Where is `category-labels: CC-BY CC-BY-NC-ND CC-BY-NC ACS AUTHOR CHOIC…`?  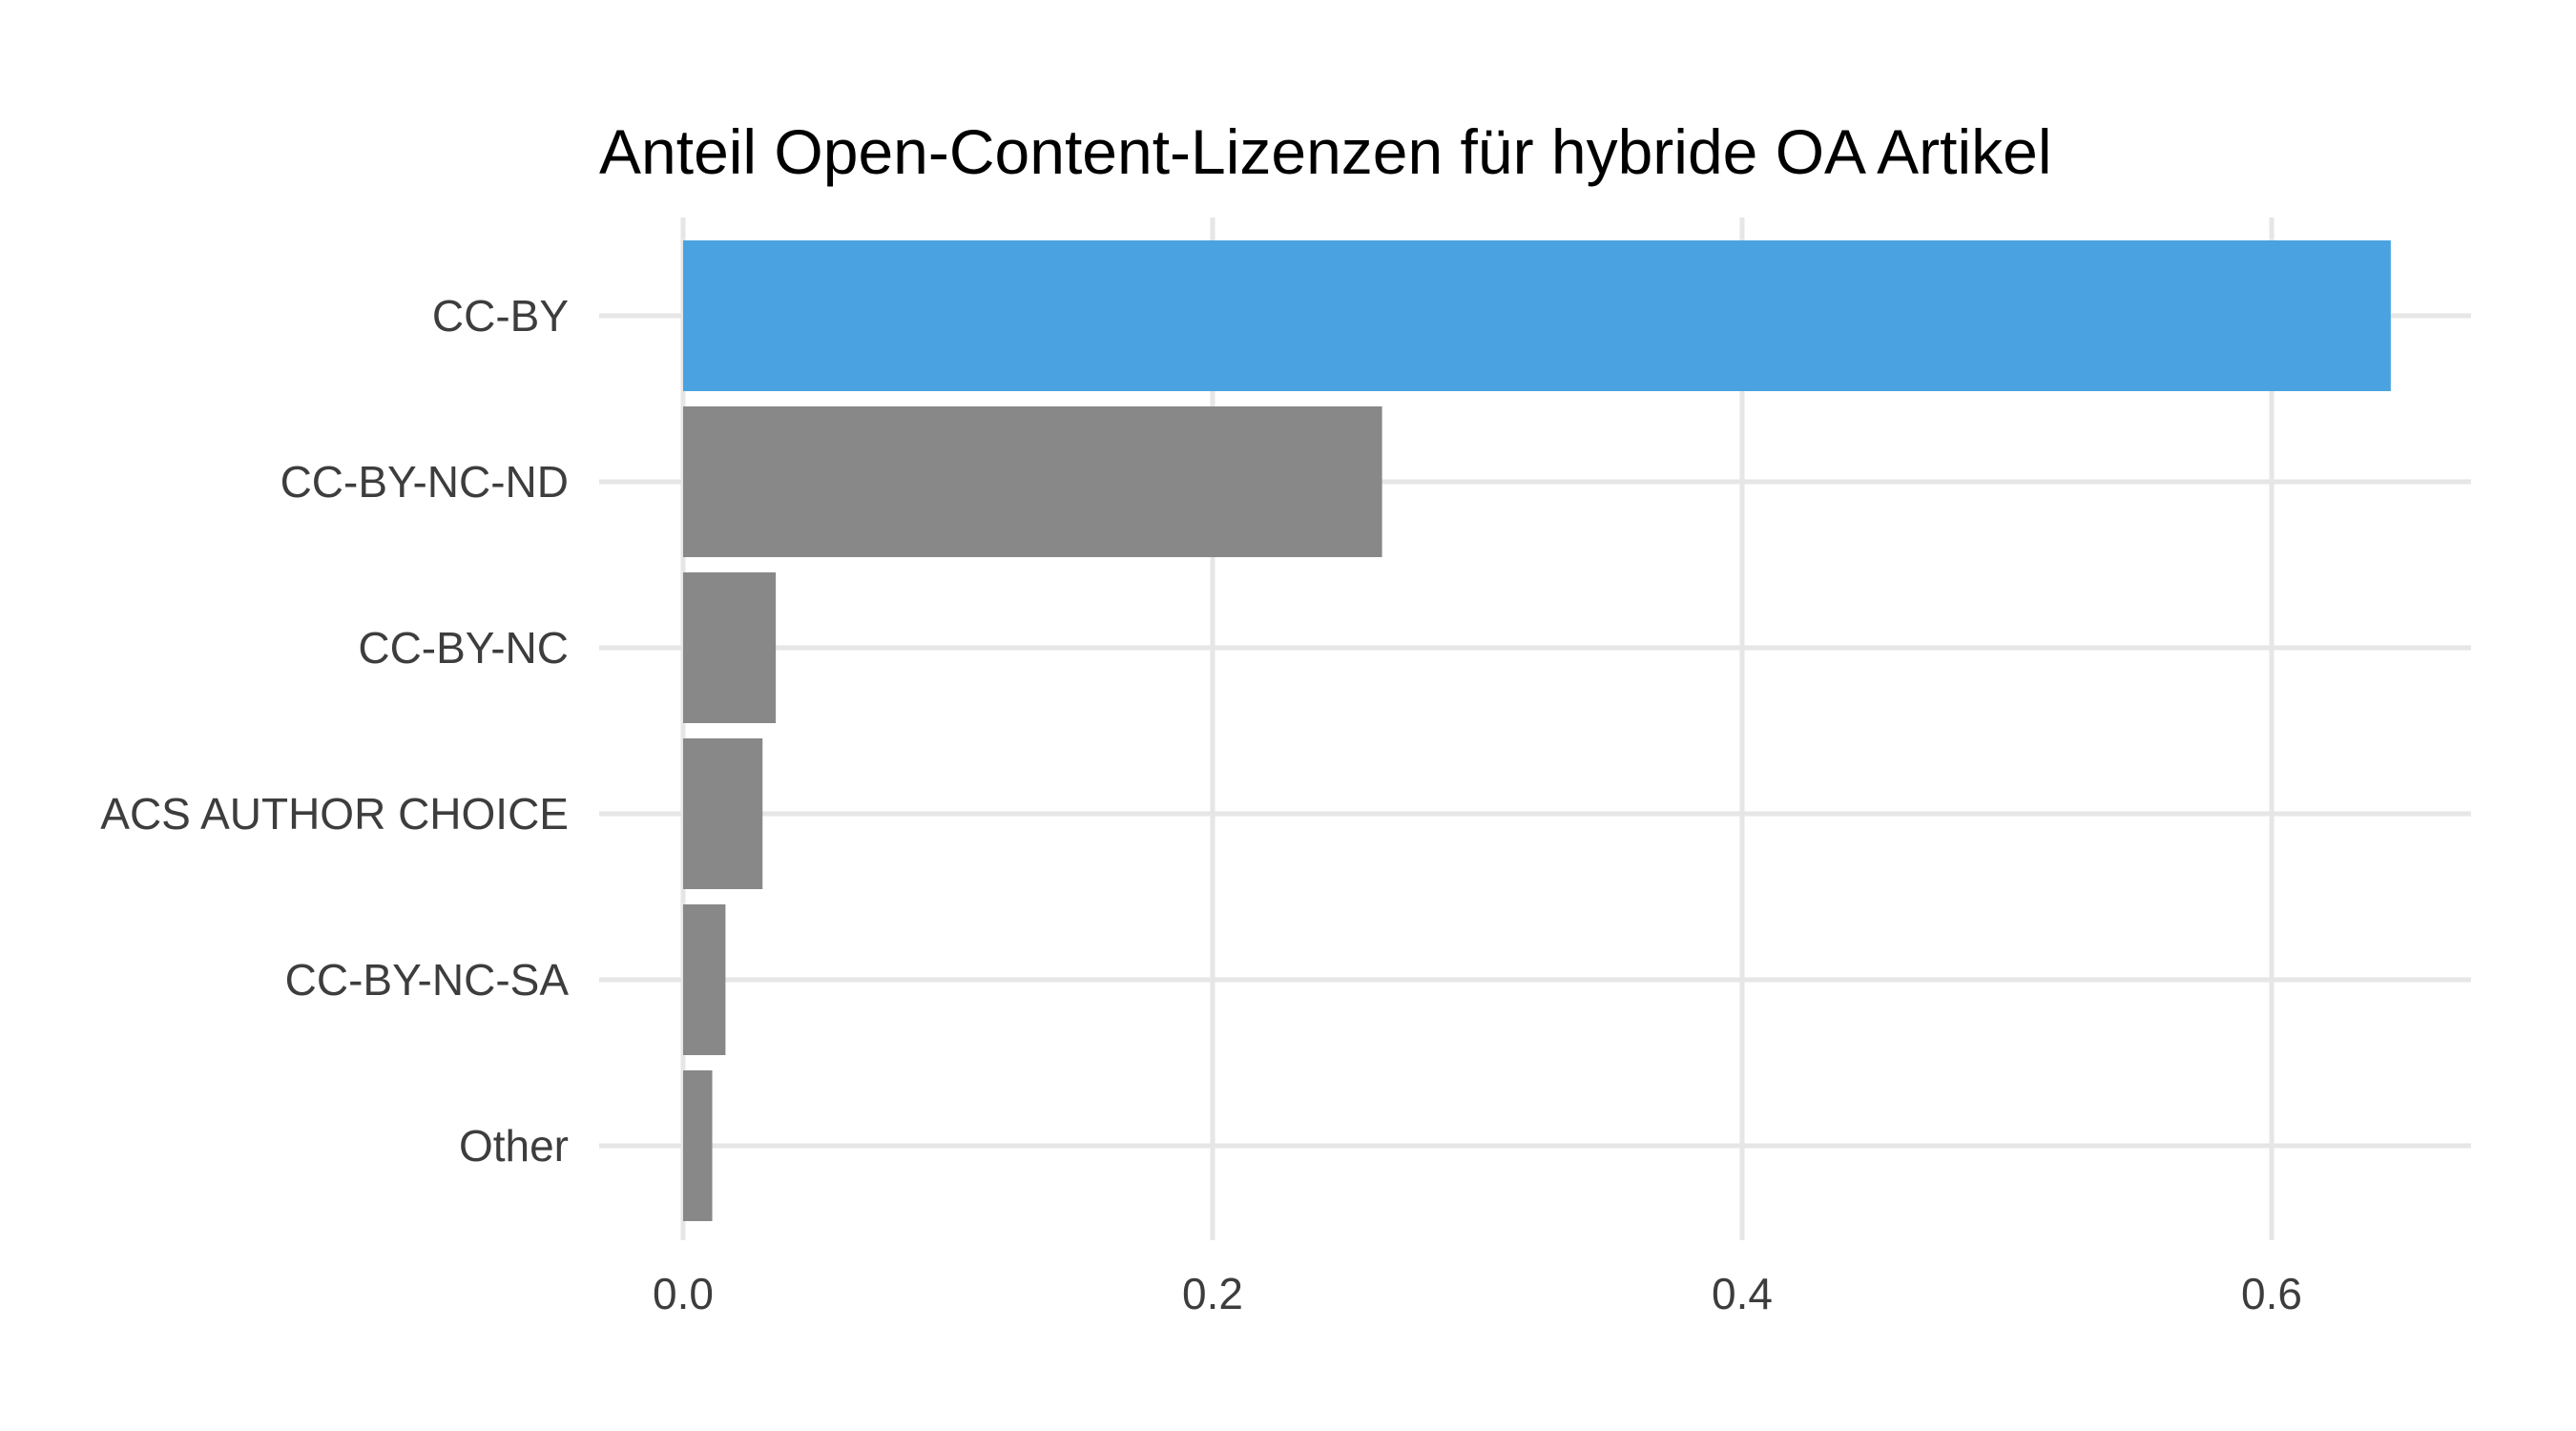 category-labels: CC-BY CC-BY-NC-ND CC-BY-NC ACS AUTHOR CHOIC… is located at coordinates (334, 731).